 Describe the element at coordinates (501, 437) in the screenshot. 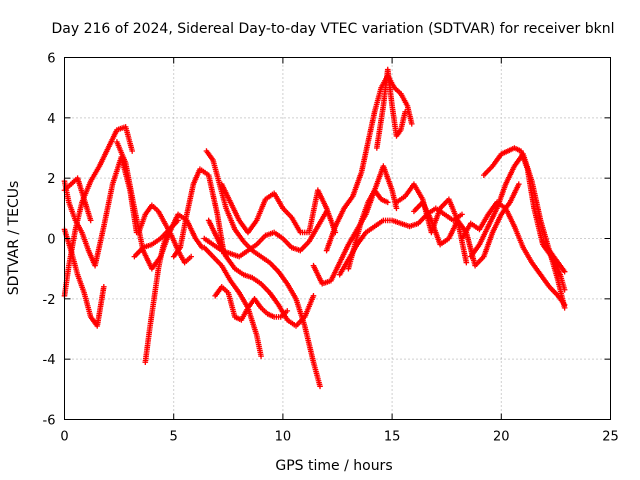

I see `x-tick-label: 20` at that location.